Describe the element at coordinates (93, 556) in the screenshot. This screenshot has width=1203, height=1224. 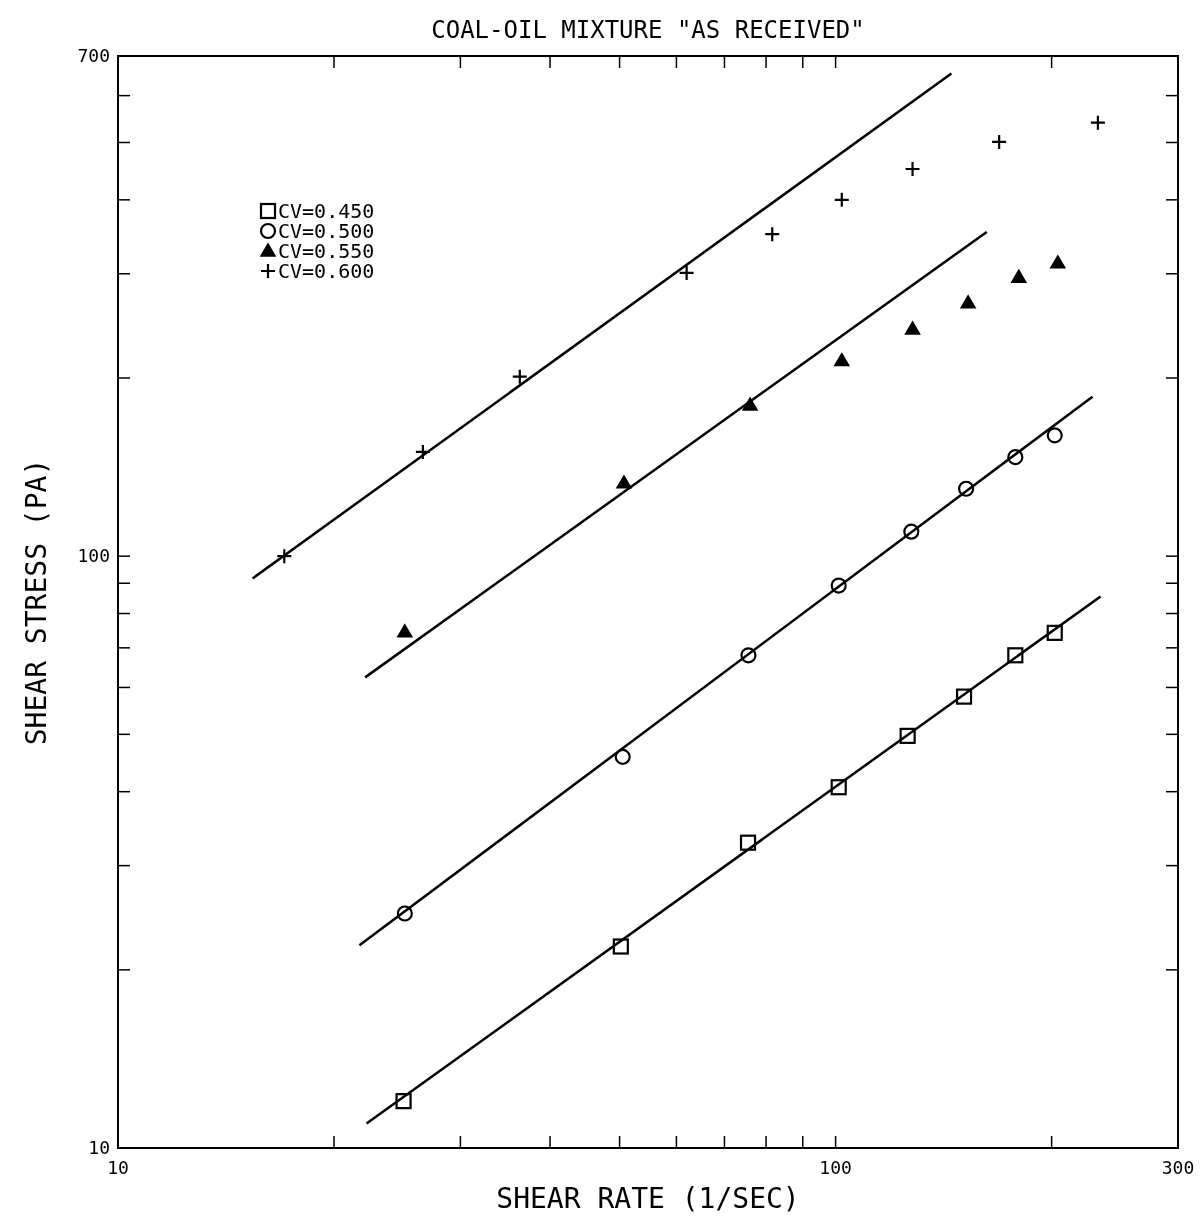
I see `y-tick-label: 100` at that location.